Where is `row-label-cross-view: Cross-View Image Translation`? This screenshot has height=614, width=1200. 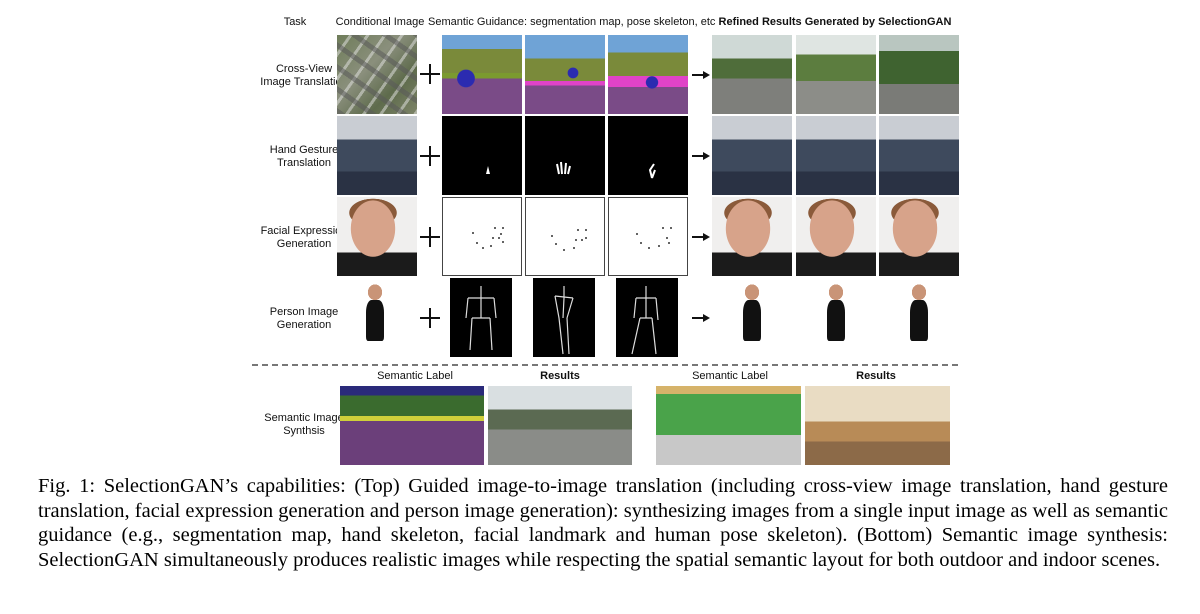
row-label-cross-view: Cross-View Image Translation is located at coordinates (304, 75).